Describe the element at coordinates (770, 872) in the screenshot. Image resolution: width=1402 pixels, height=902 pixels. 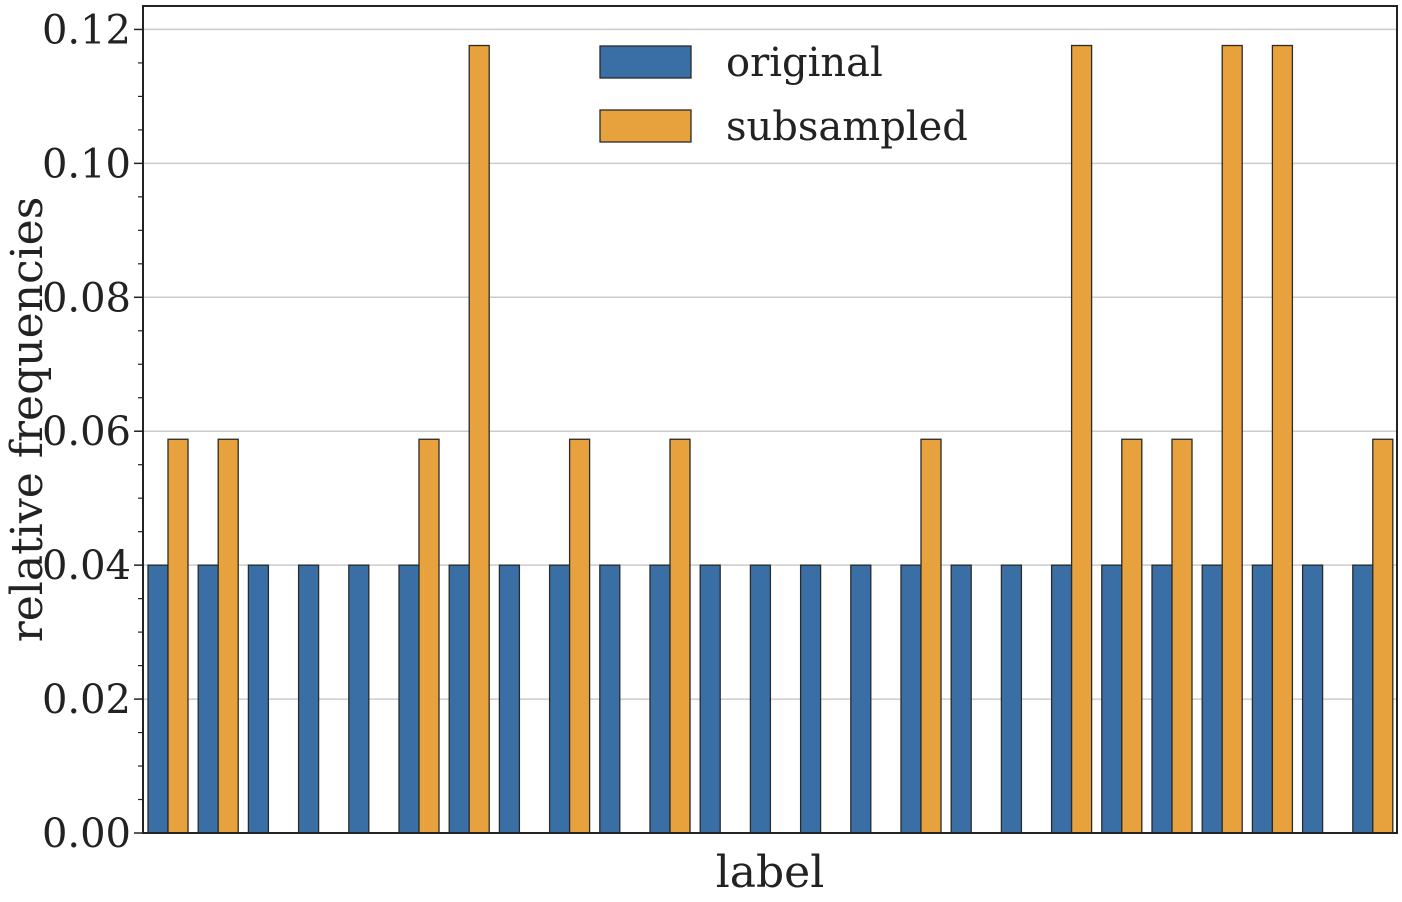
I see `x-axis-label: label` at that location.